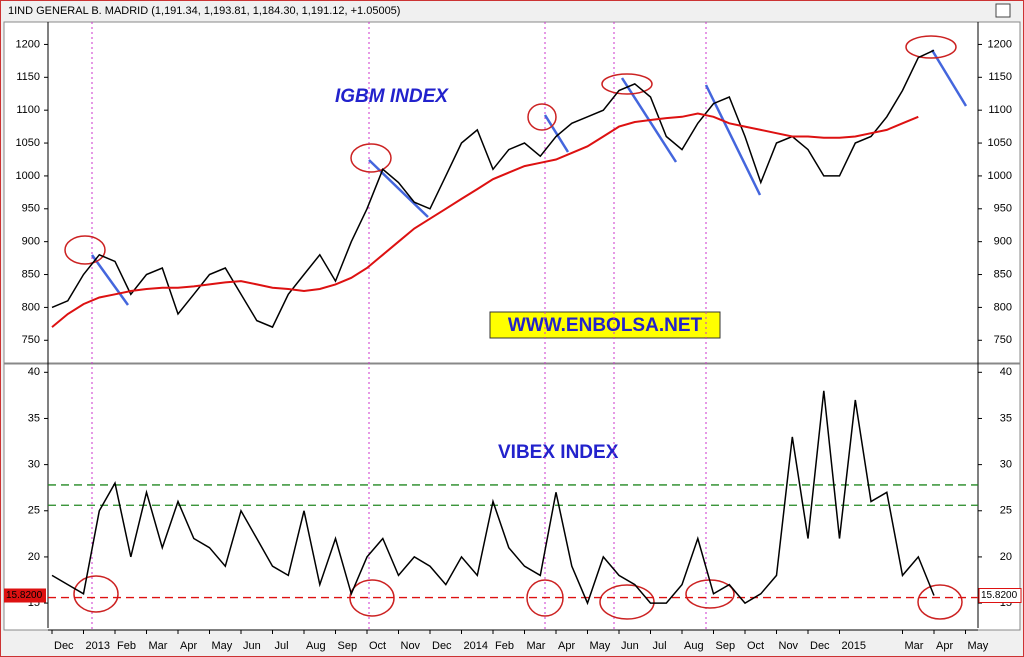 The width and height of the screenshot is (1024, 657). Describe the element at coordinates (392, 96) in the screenshot. I see `annotation: IGBM INDEX` at that location.